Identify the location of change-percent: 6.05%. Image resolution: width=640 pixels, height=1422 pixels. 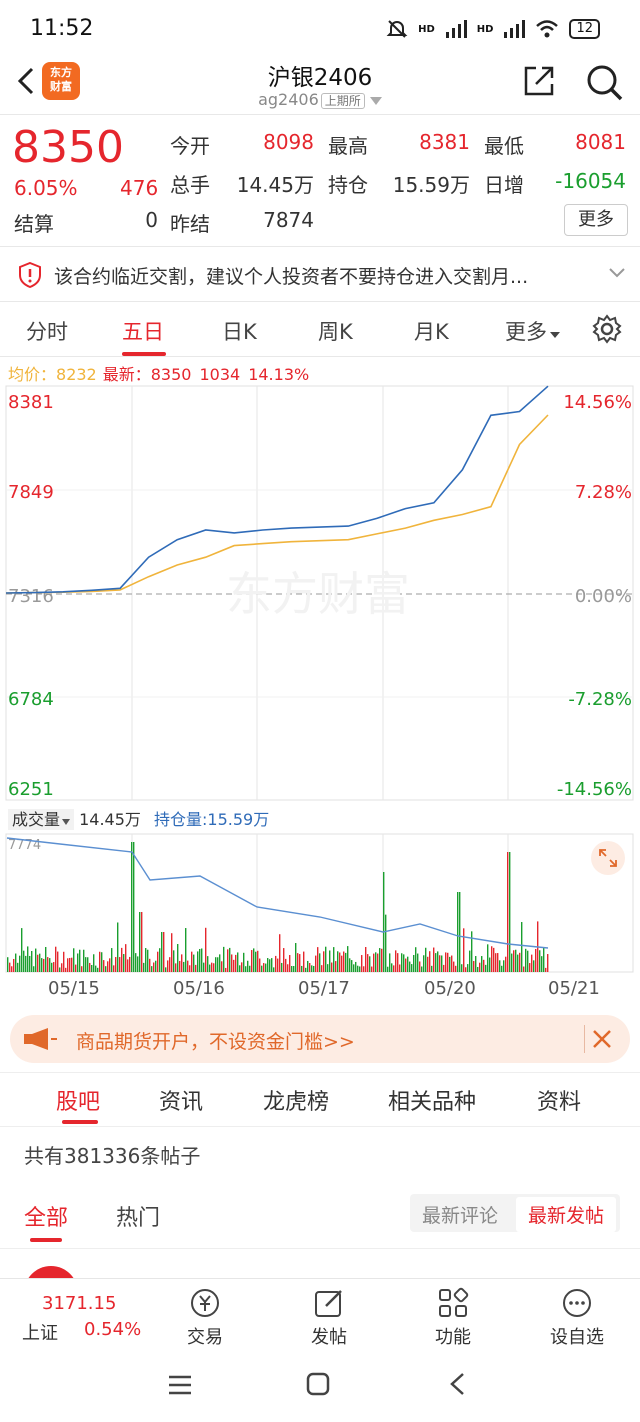
(46, 188).